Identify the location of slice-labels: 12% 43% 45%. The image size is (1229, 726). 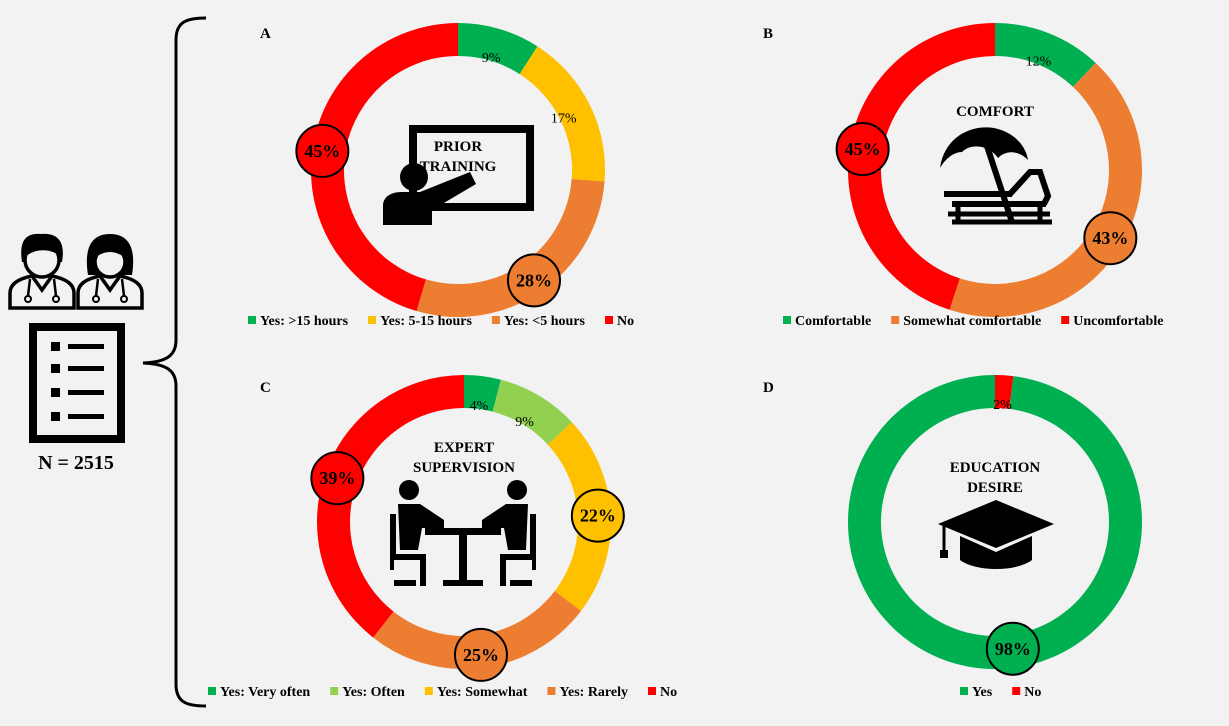
(986, 160).